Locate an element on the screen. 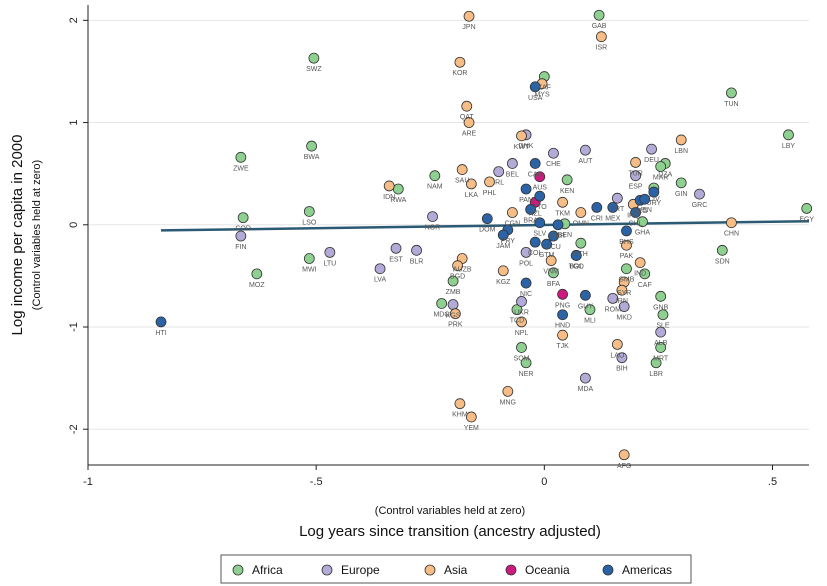  point-label: SOM is located at coordinates (522, 358).